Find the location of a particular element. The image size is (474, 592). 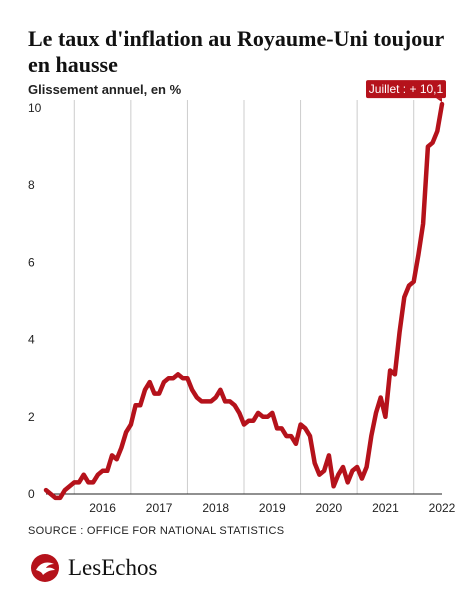

callout-box is located at coordinates (406, 89).